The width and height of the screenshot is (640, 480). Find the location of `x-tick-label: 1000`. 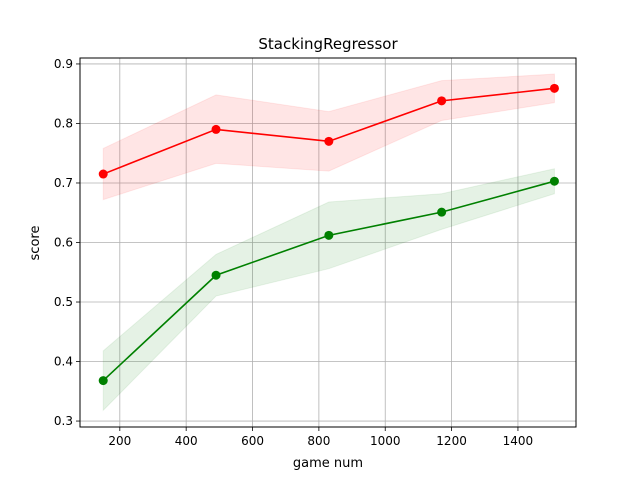

x-tick-label: 1000 is located at coordinates (385, 441).